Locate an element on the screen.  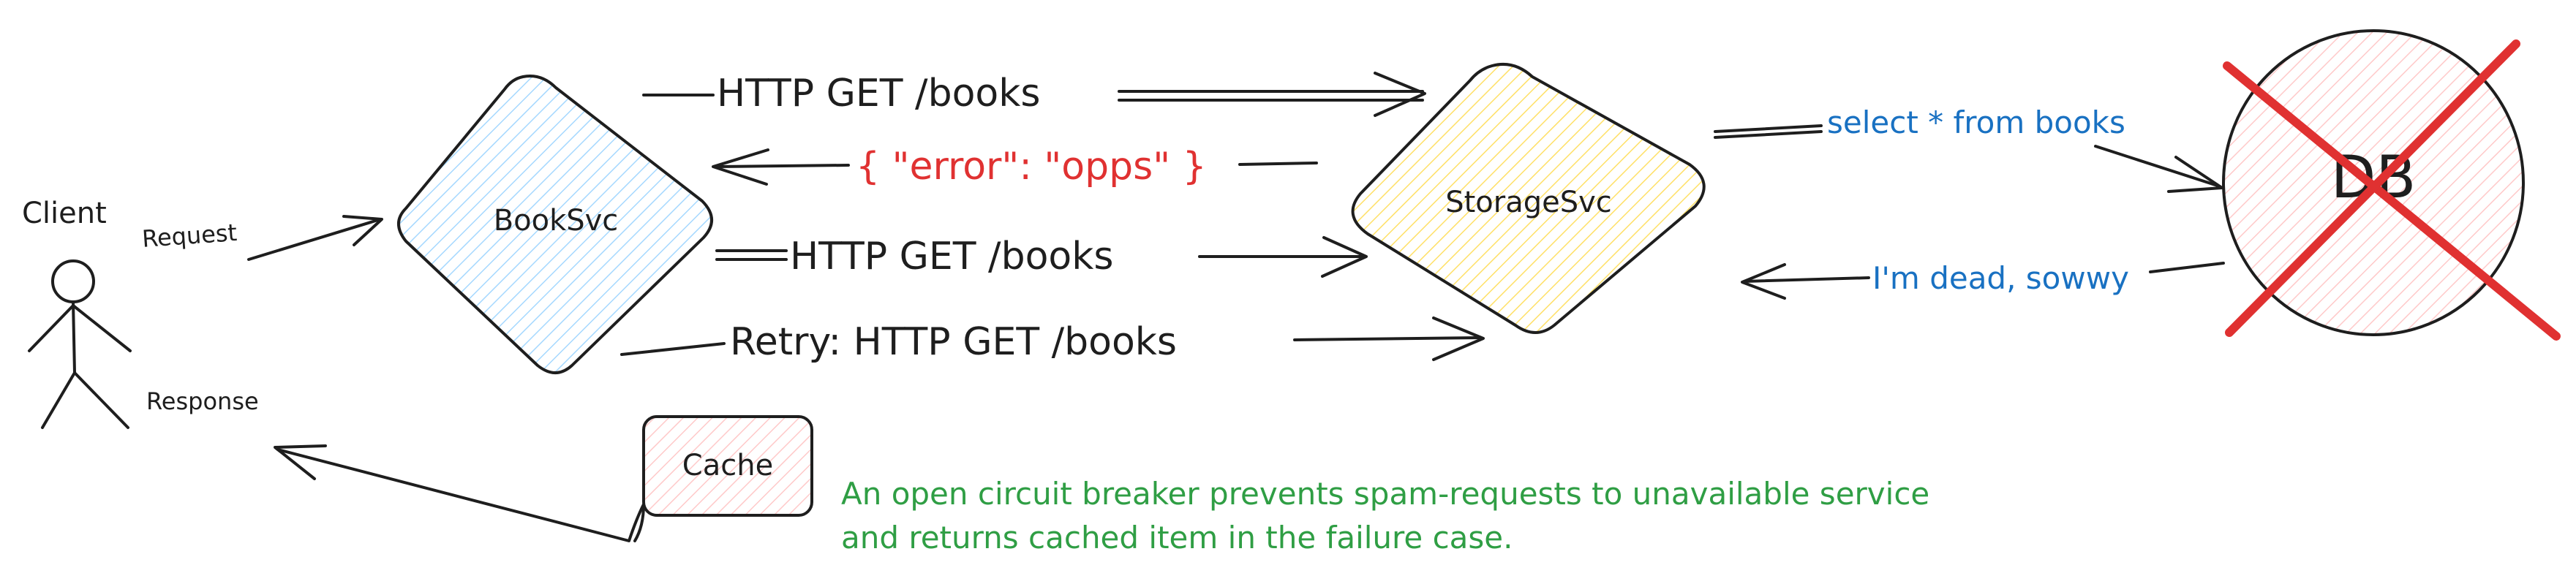
db-failed-cross-icon is located at coordinates (2392, 190).